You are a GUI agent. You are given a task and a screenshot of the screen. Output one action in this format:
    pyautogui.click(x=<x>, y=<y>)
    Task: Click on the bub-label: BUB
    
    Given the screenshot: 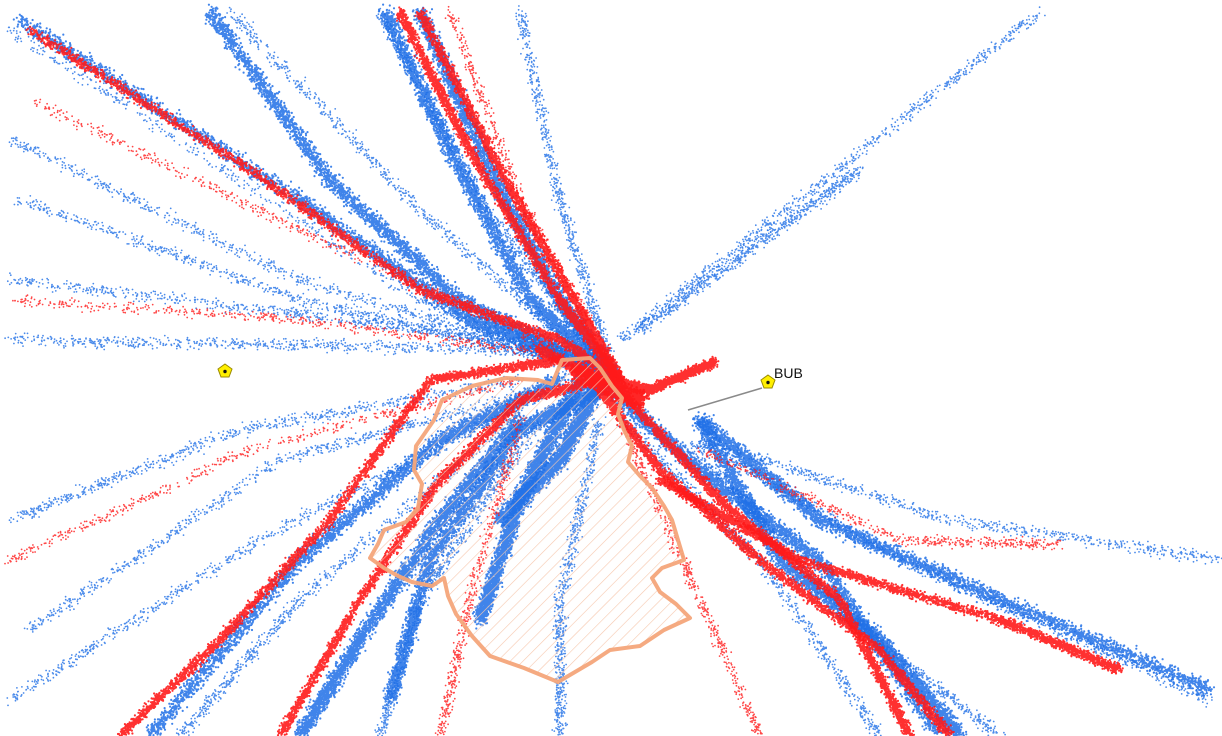 What is the action you would take?
    pyautogui.click(x=788, y=373)
    